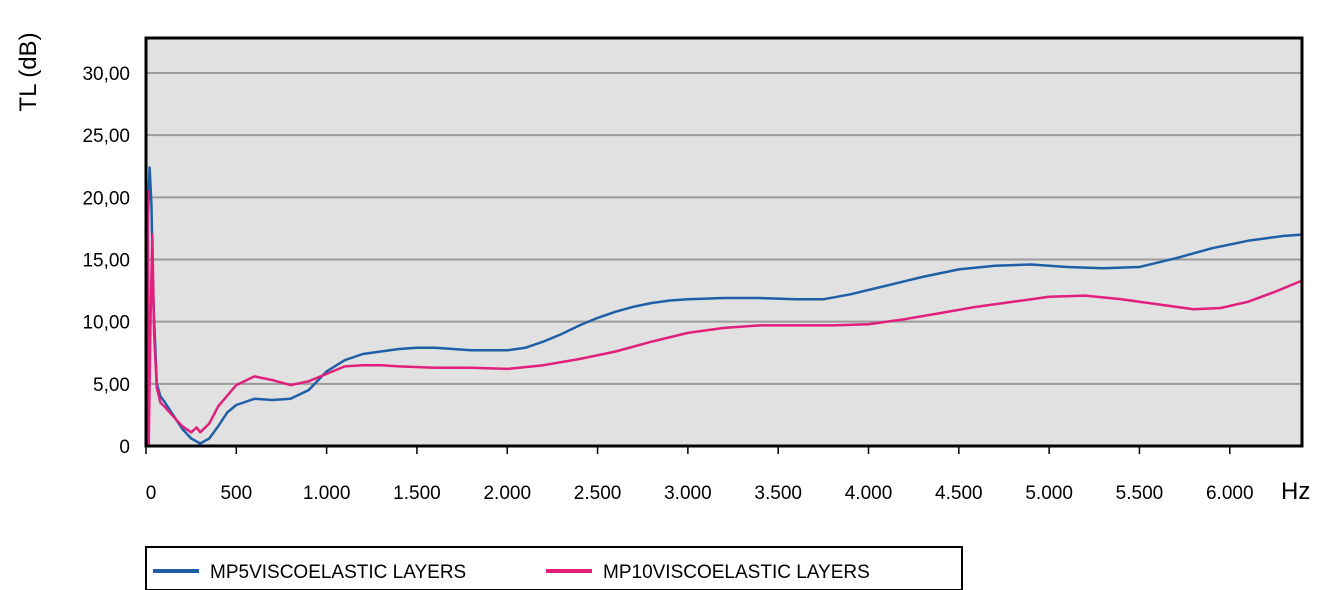 The height and width of the screenshot is (590, 1325). I want to click on x-tick-label: 3.000, so click(688, 493).